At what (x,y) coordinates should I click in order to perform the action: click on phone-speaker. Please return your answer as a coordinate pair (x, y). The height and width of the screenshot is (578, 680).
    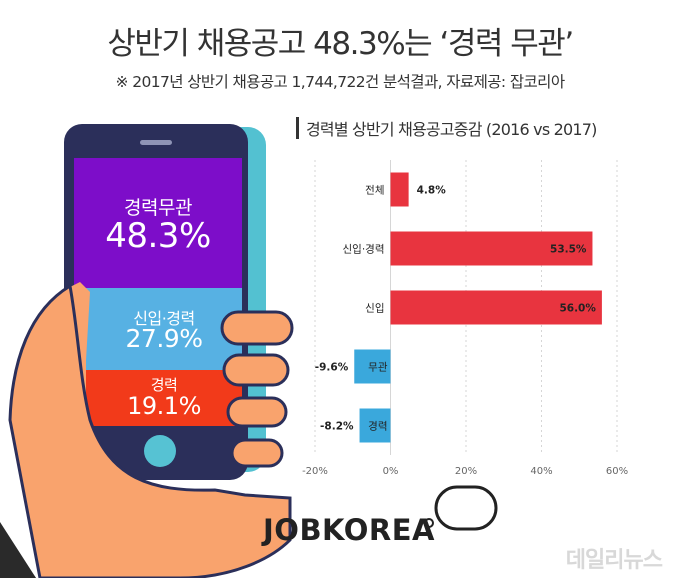
    Looking at the image, I should click on (156, 142).